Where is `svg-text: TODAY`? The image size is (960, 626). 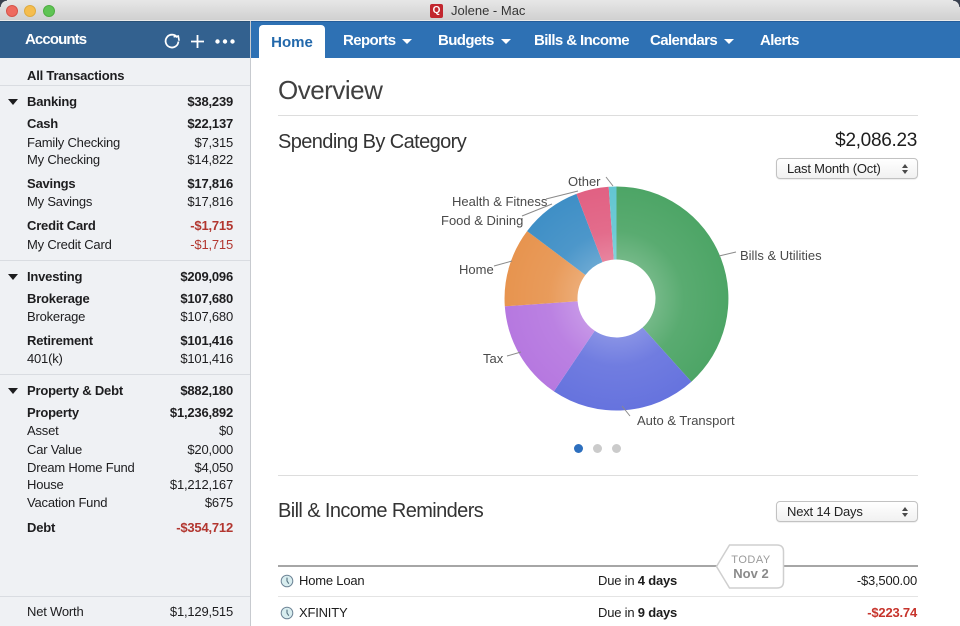
svg-text: TODAY is located at coordinates (751, 560).